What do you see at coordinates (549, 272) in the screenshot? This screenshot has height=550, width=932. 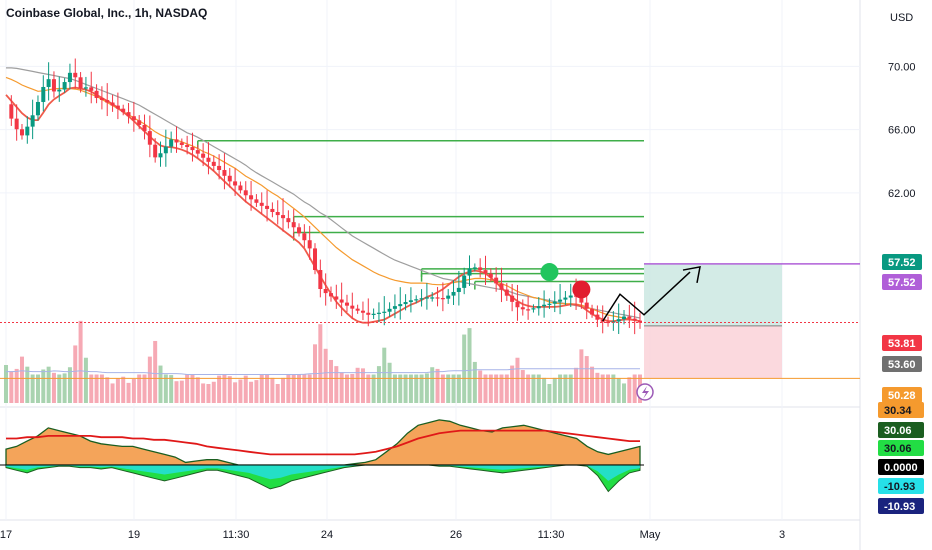 I see `buy-signal-dot` at bounding box center [549, 272].